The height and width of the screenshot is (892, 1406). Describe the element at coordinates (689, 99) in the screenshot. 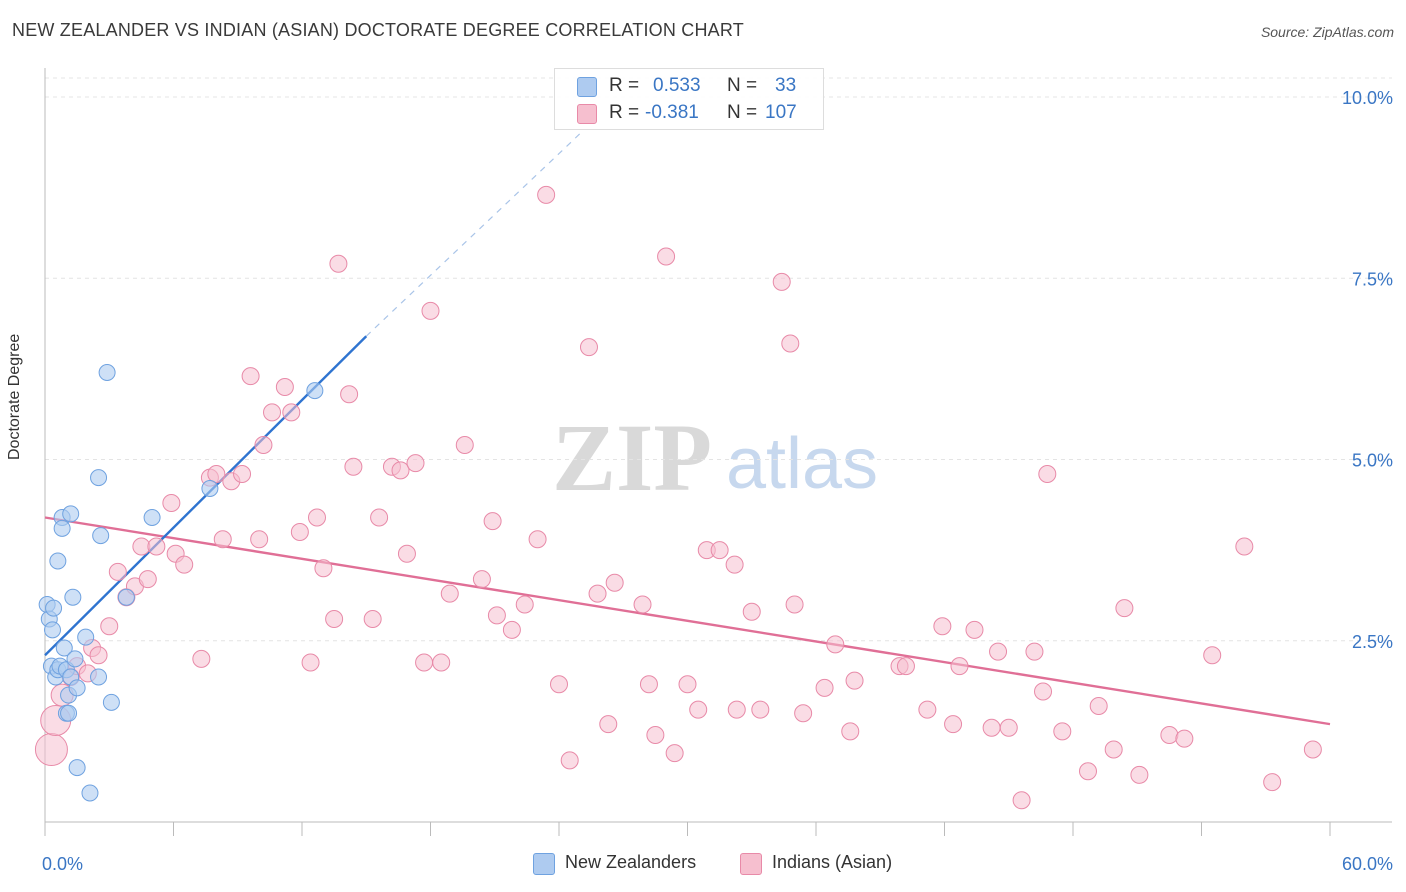

I see `stats-legend: R = 0.533 N = 33 R = -0.381 N = 107` at that location.